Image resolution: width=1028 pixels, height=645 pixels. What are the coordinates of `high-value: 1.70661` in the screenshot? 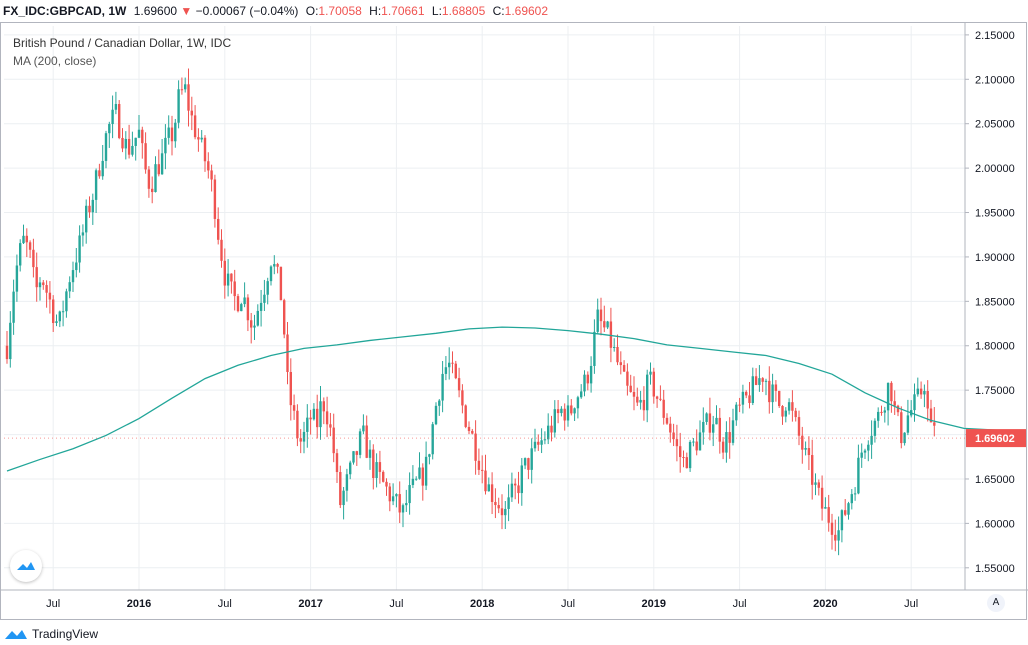 It's located at (403, 11).